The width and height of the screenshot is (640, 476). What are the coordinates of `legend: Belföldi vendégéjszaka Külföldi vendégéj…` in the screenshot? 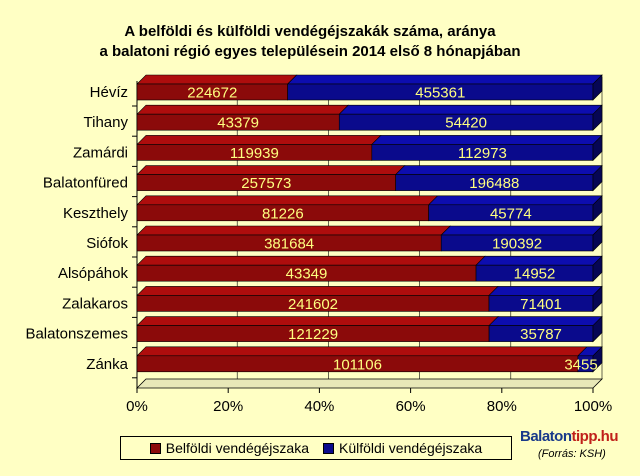 It's located at (316, 448).